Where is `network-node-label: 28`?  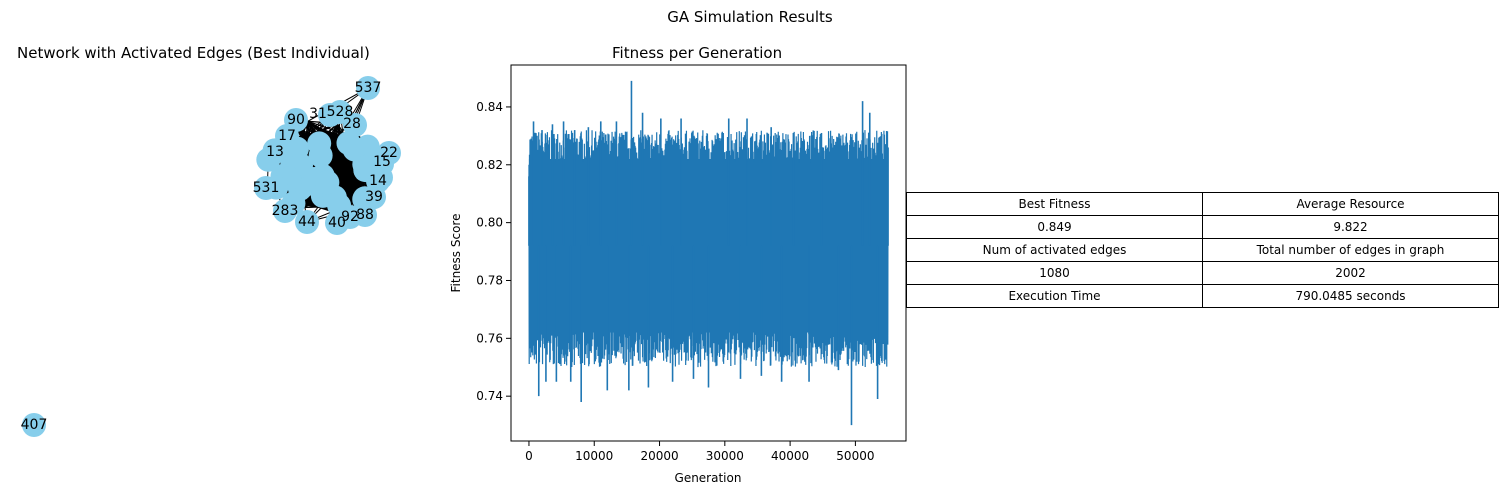
network-node-label: 28 is located at coordinates (352, 124).